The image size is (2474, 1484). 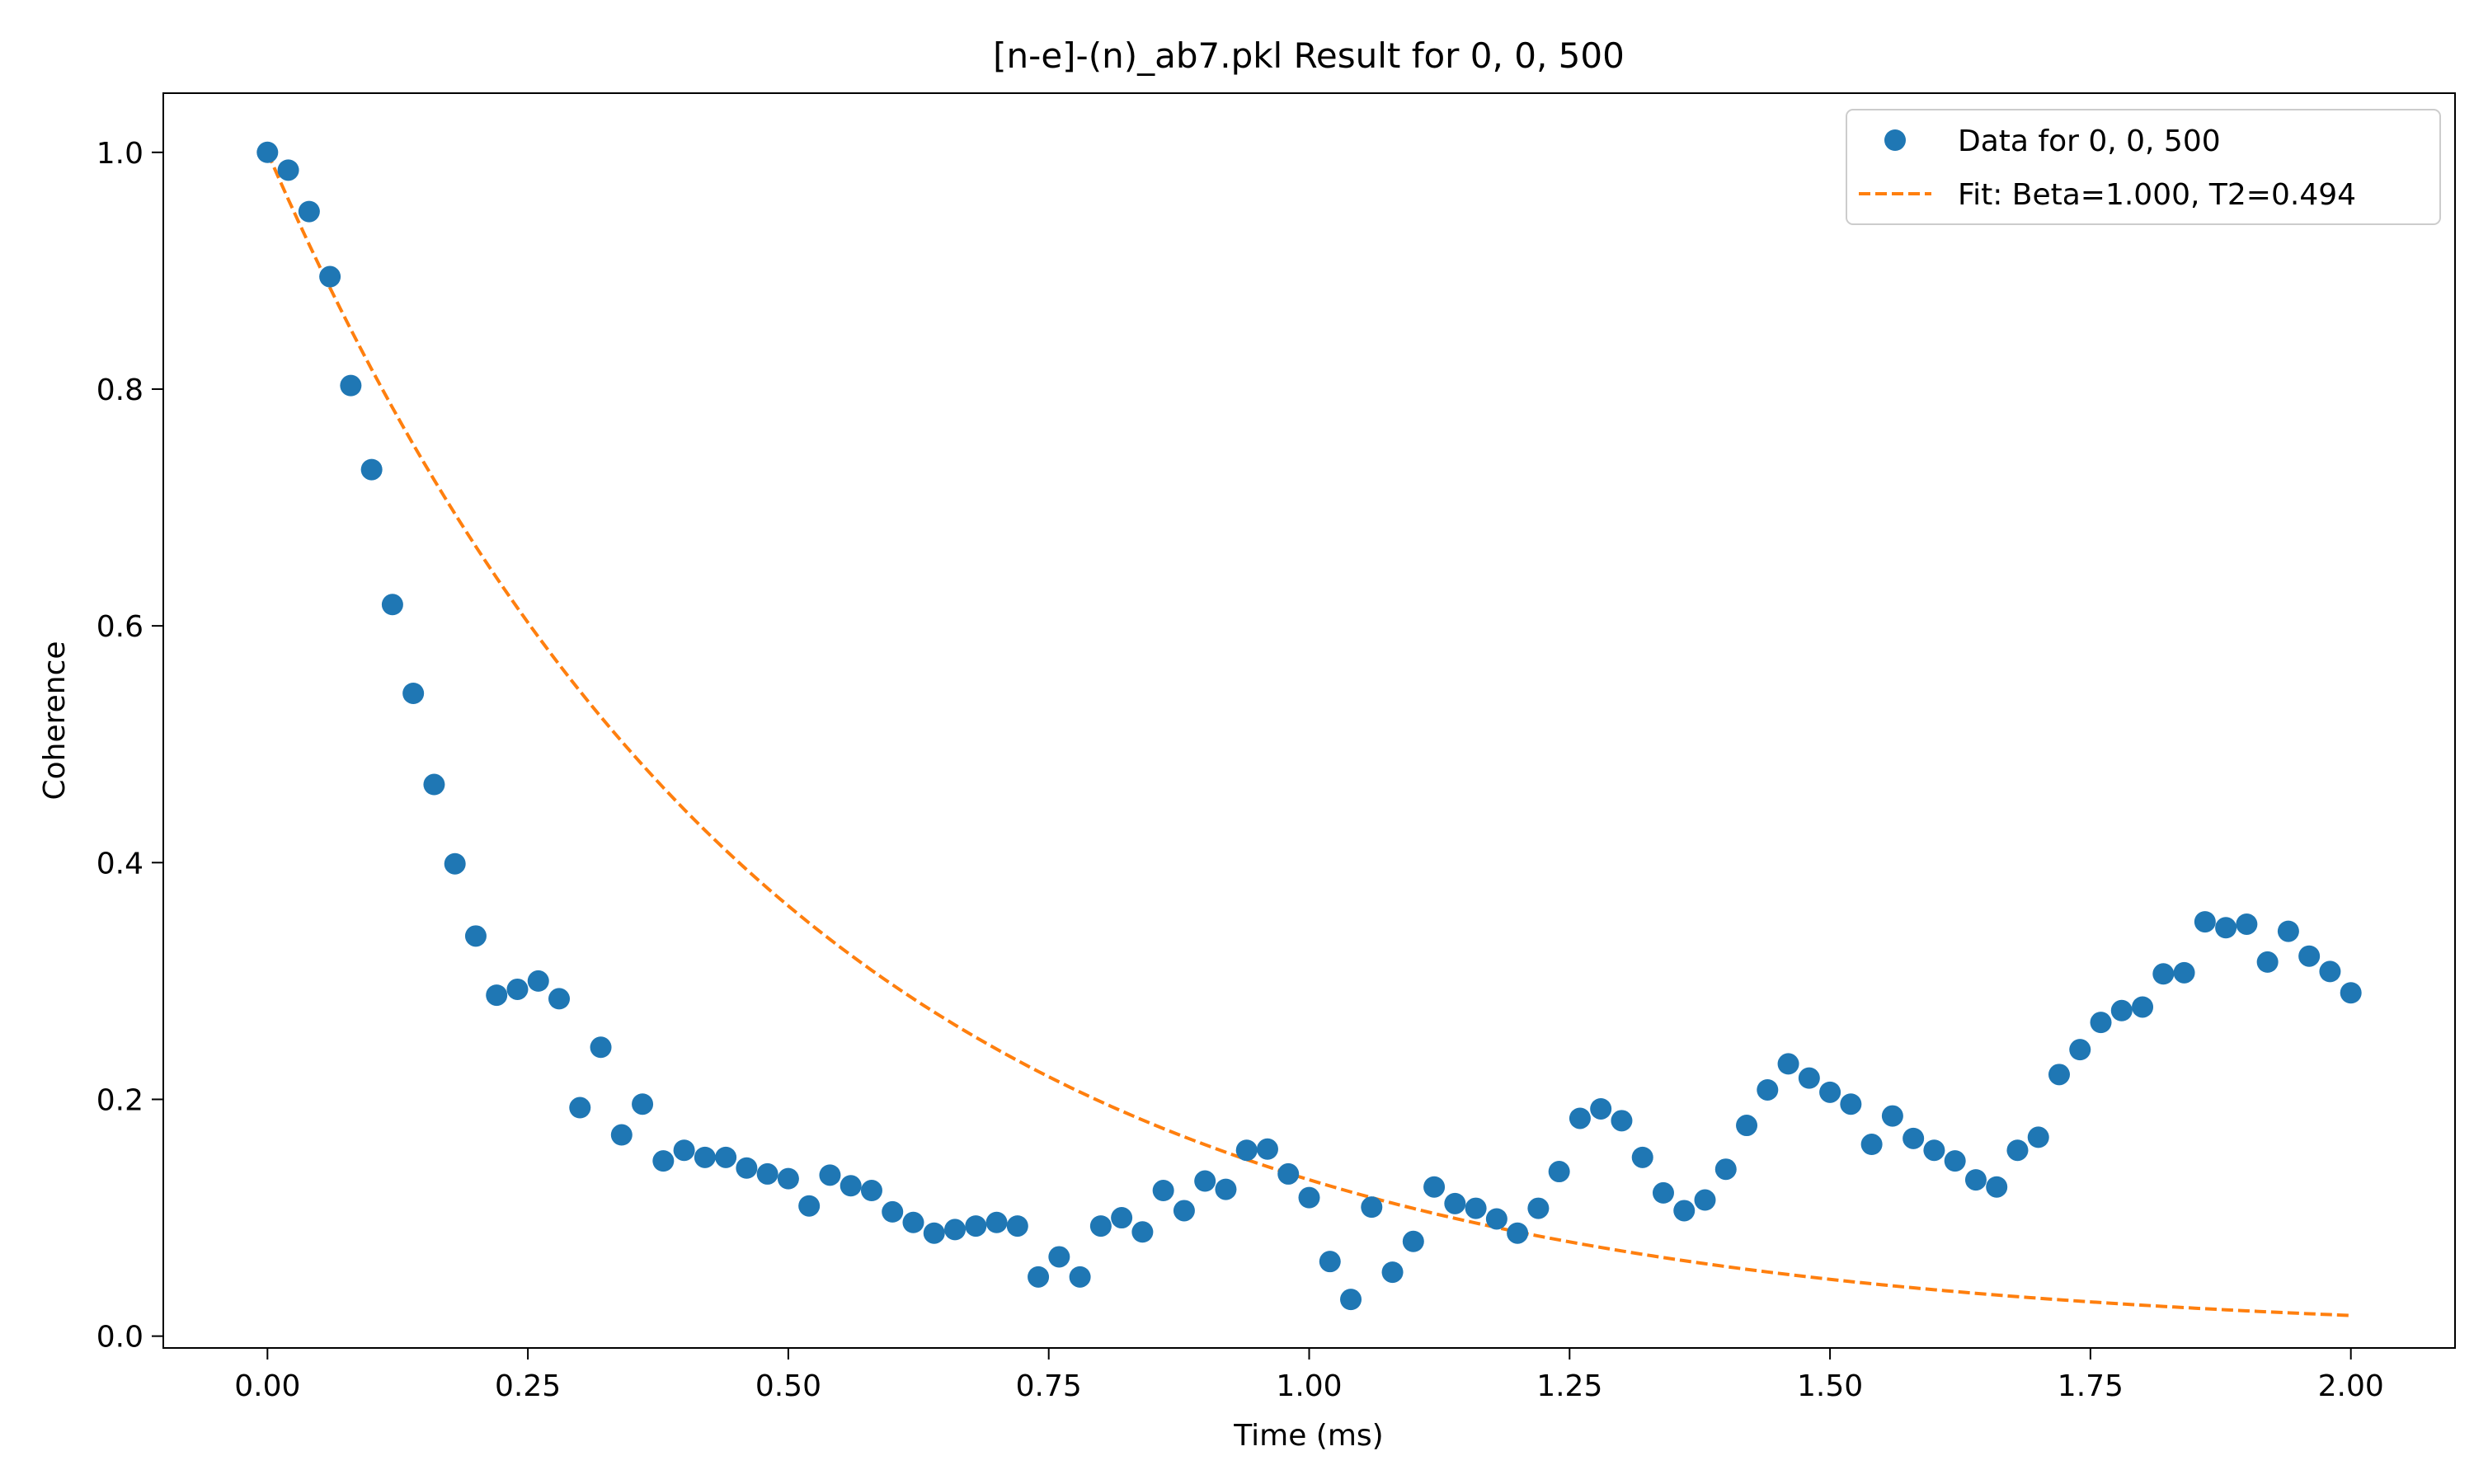 I want to click on x-tick-label: 2.00, so click(x=2351, y=1386).